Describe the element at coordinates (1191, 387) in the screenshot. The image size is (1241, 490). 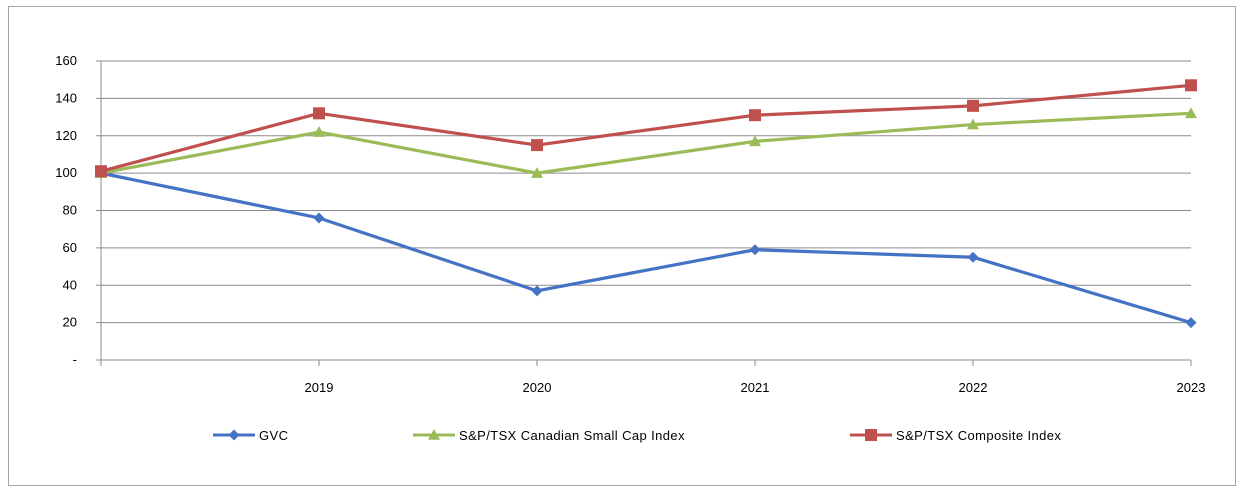
I see `x-tick-label-2023: 2023` at that location.